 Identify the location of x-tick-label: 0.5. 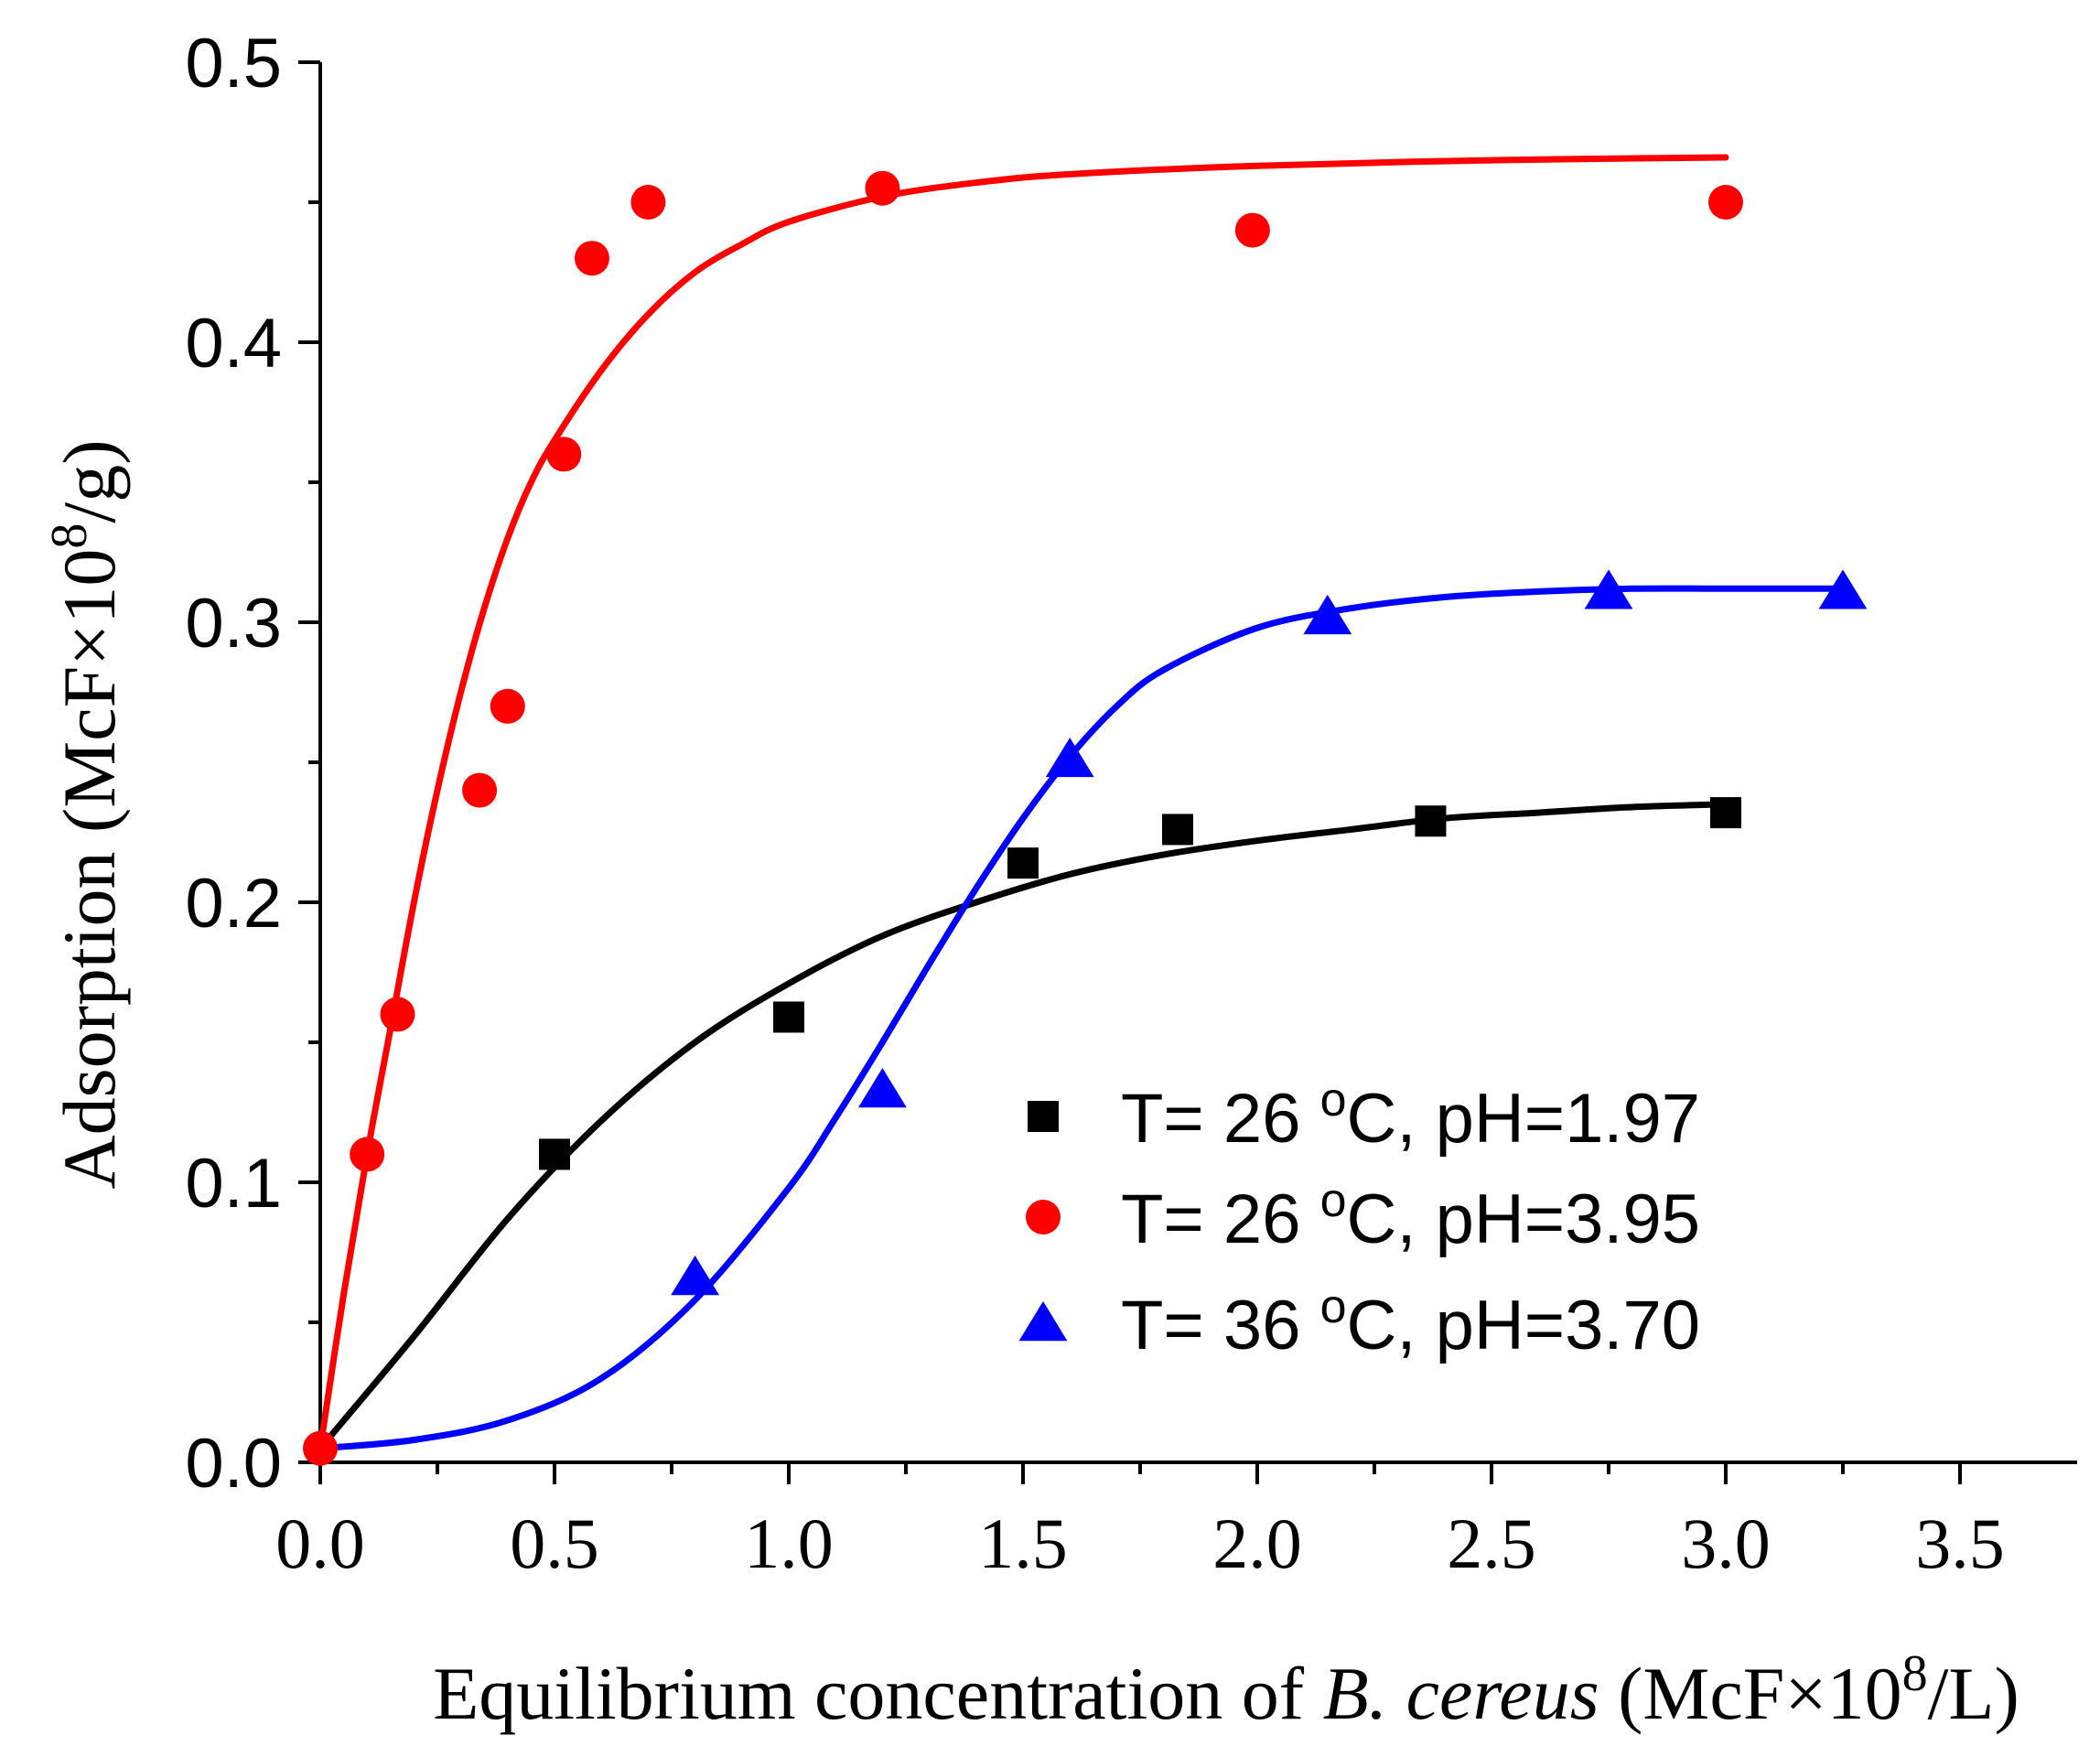
(554, 1543).